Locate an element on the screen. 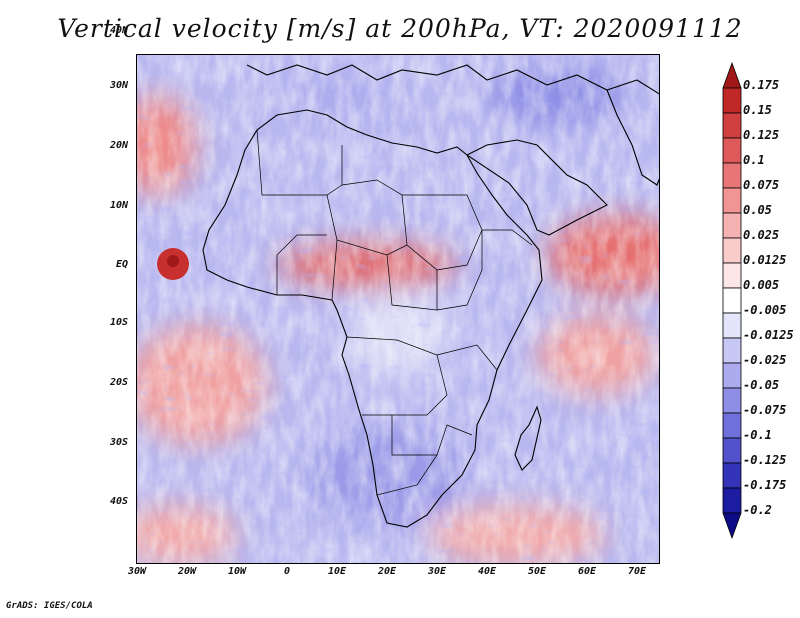  colorbar-label: -0.175 is located at coordinates (765, 485).